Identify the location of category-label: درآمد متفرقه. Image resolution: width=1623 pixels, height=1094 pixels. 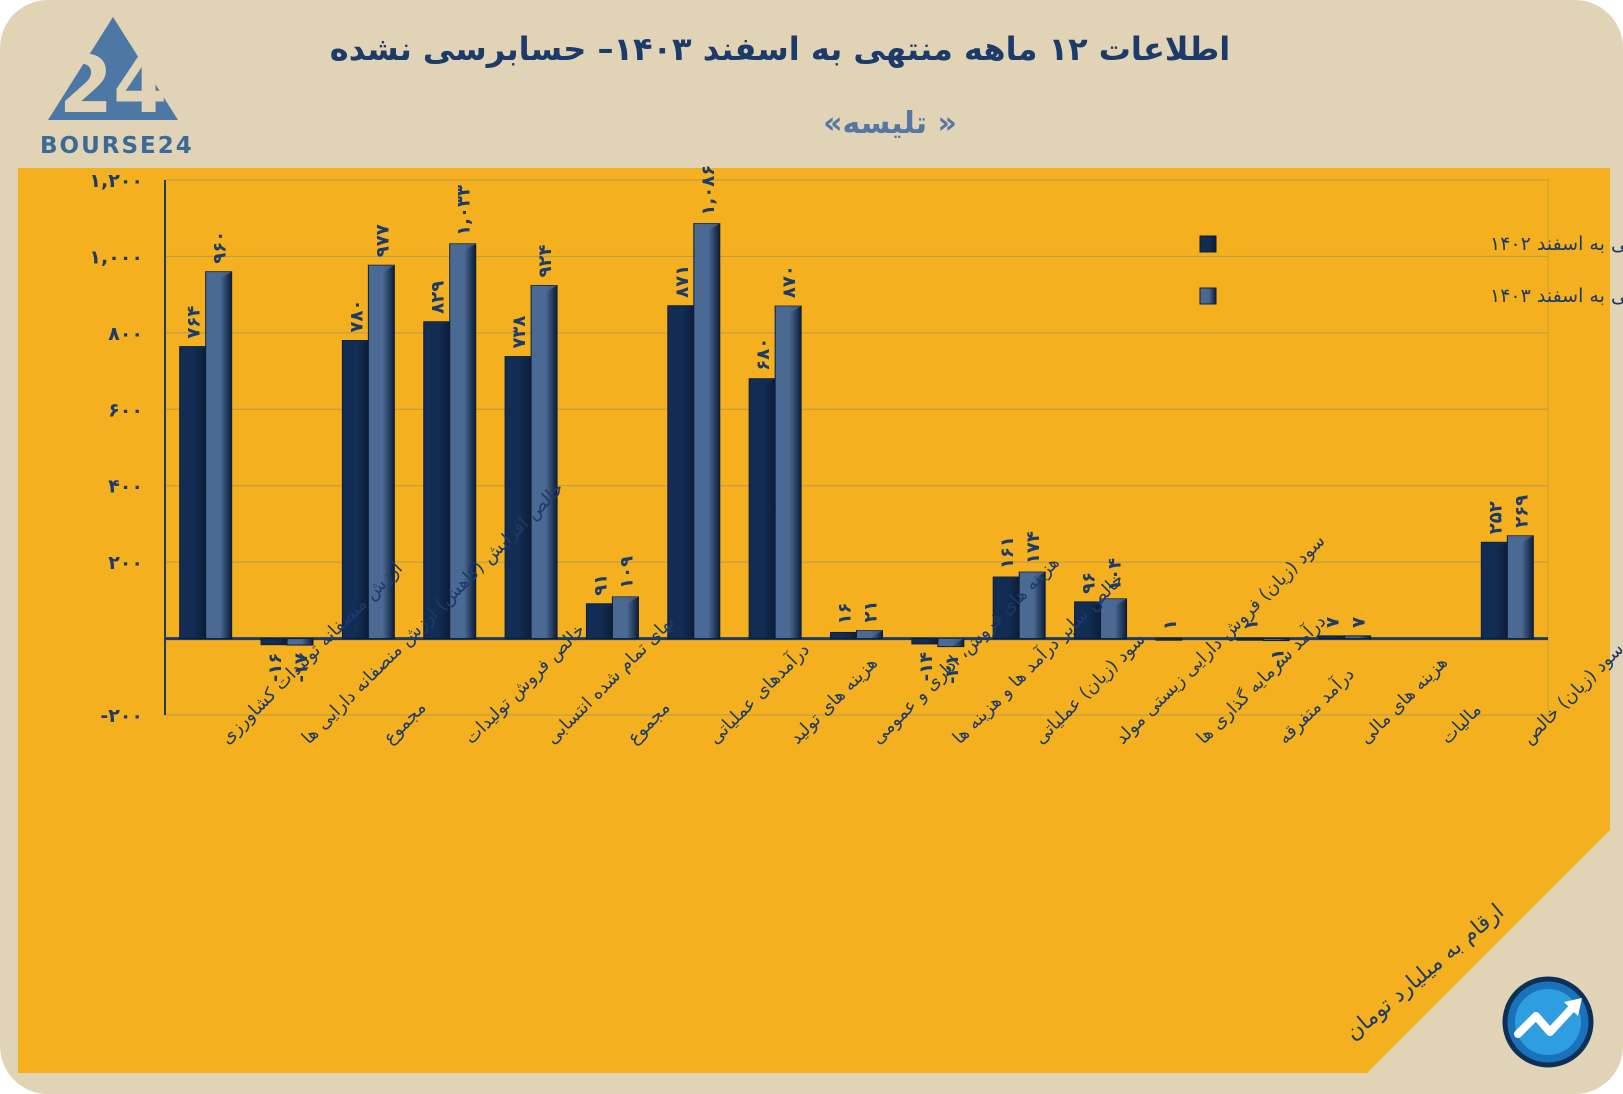
(1316, 705).